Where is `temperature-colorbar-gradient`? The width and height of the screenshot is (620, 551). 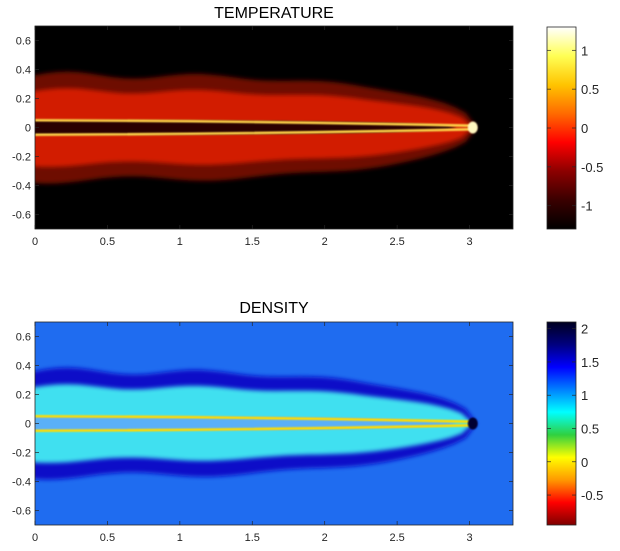
temperature-colorbar-gradient is located at coordinates (561, 128).